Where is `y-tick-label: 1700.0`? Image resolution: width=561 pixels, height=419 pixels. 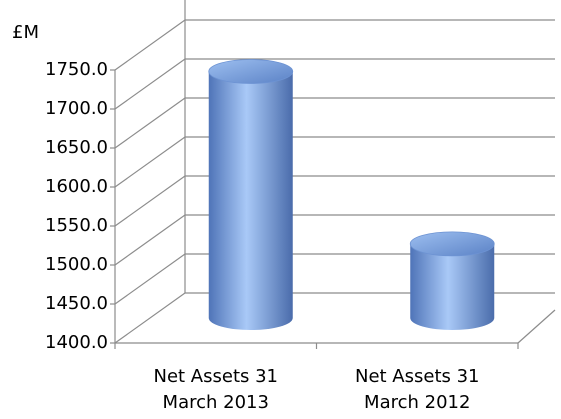 y-tick-label: 1700.0 is located at coordinates (76, 108).